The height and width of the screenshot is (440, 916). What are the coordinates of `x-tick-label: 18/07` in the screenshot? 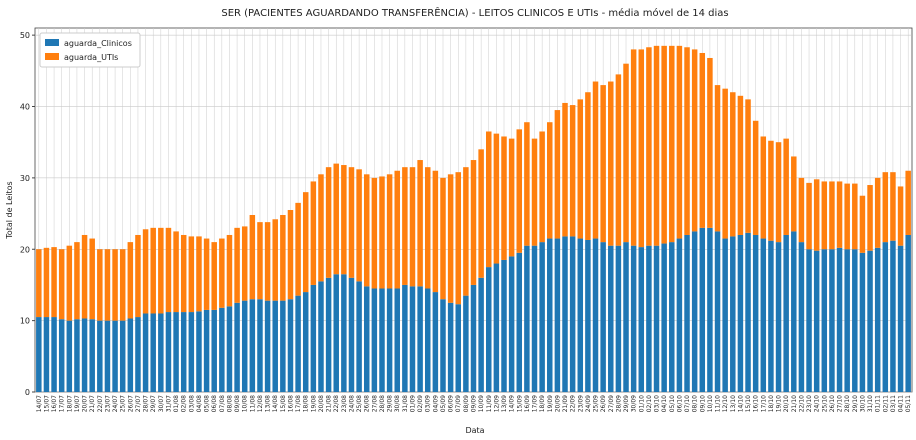 It's located at (69, 403).